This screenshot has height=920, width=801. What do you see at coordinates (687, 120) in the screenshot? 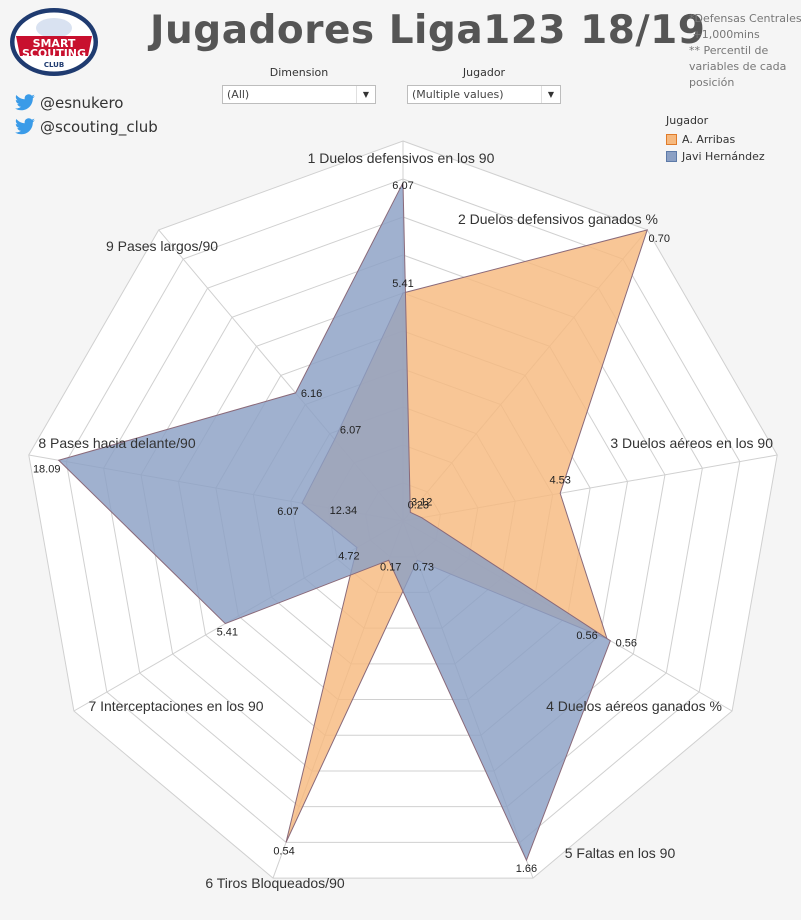
I see `legend-title: Jugador` at bounding box center [687, 120].